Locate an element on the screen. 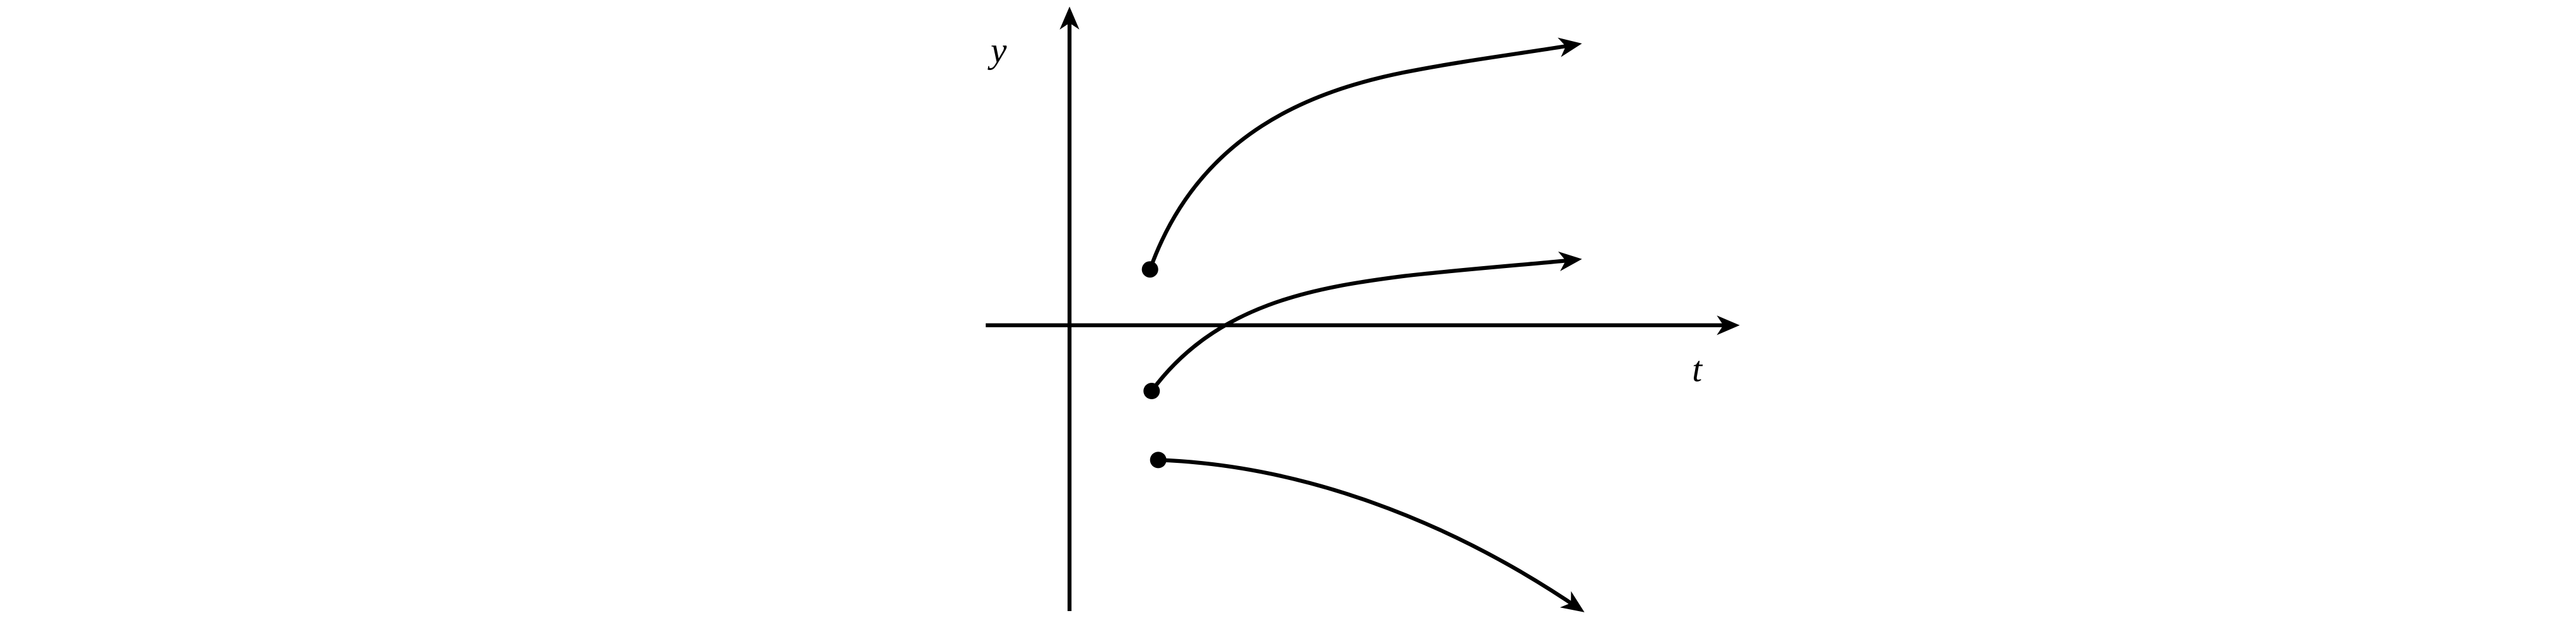 The image size is (2576, 630). curve-middle is located at coordinates (1366, 321).